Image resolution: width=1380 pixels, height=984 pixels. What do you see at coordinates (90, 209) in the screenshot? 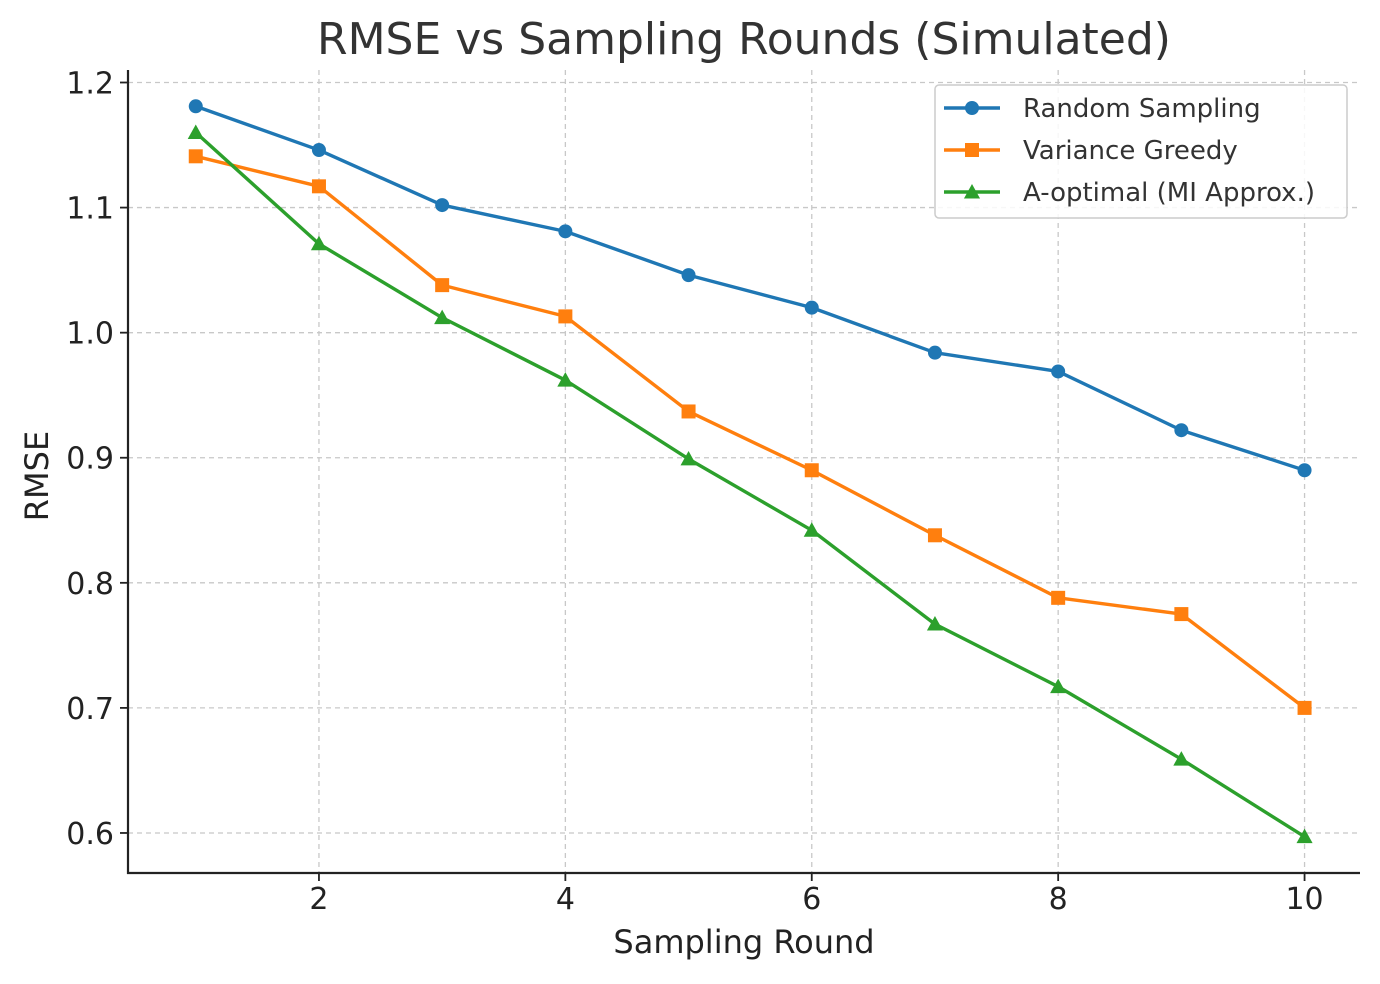
I see `y-tick-label: 1.1` at bounding box center [90, 209].